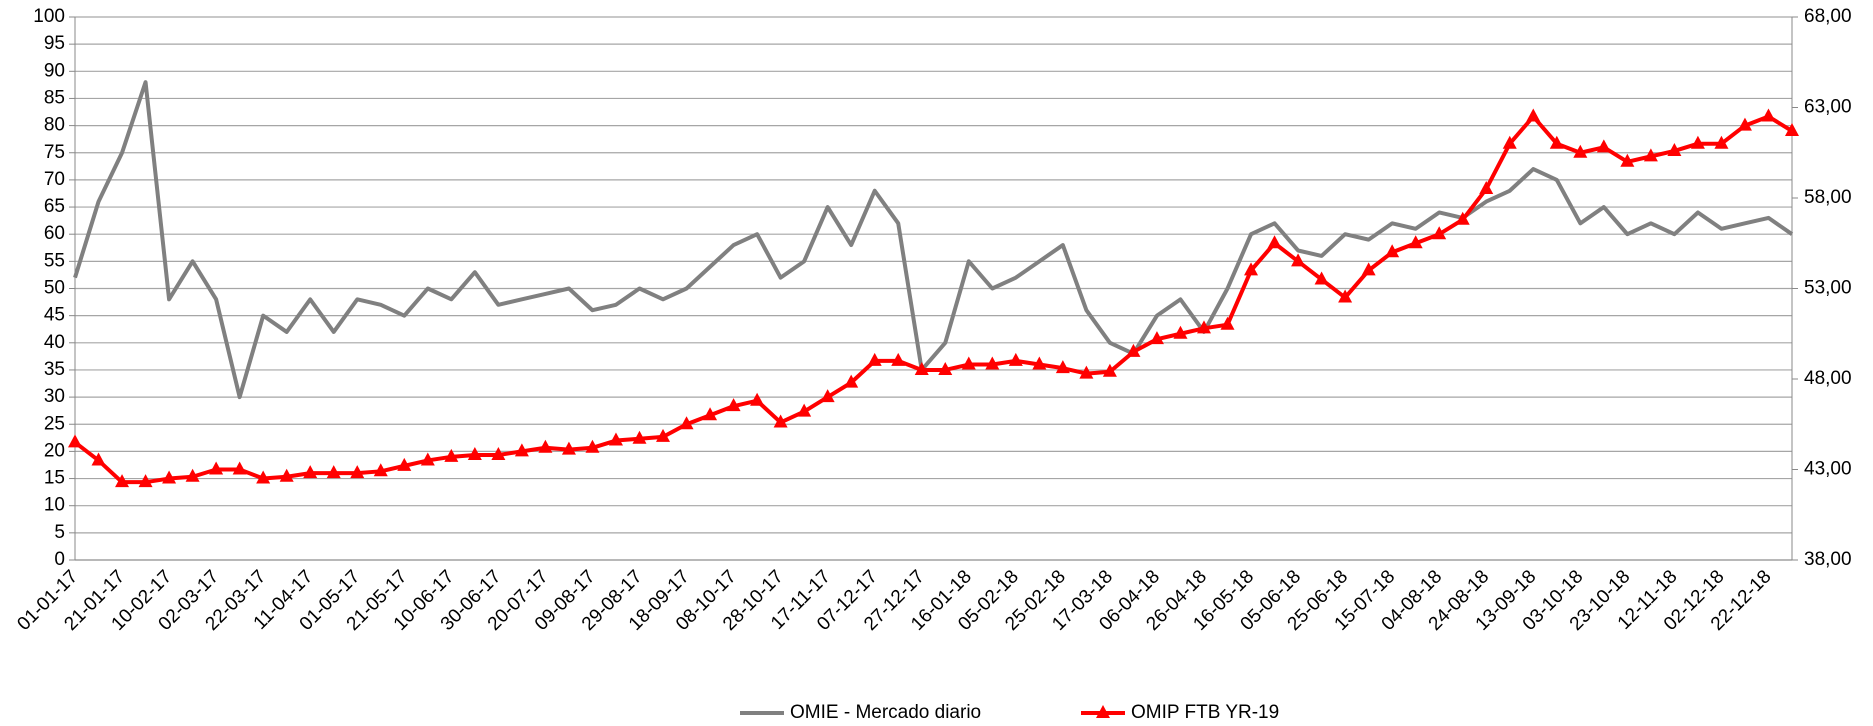 This screenshot has width=1873, height=726. Describe the element at coordinates (54, 152) in the screenshot. I see `y-tick-label: 75` at that location.